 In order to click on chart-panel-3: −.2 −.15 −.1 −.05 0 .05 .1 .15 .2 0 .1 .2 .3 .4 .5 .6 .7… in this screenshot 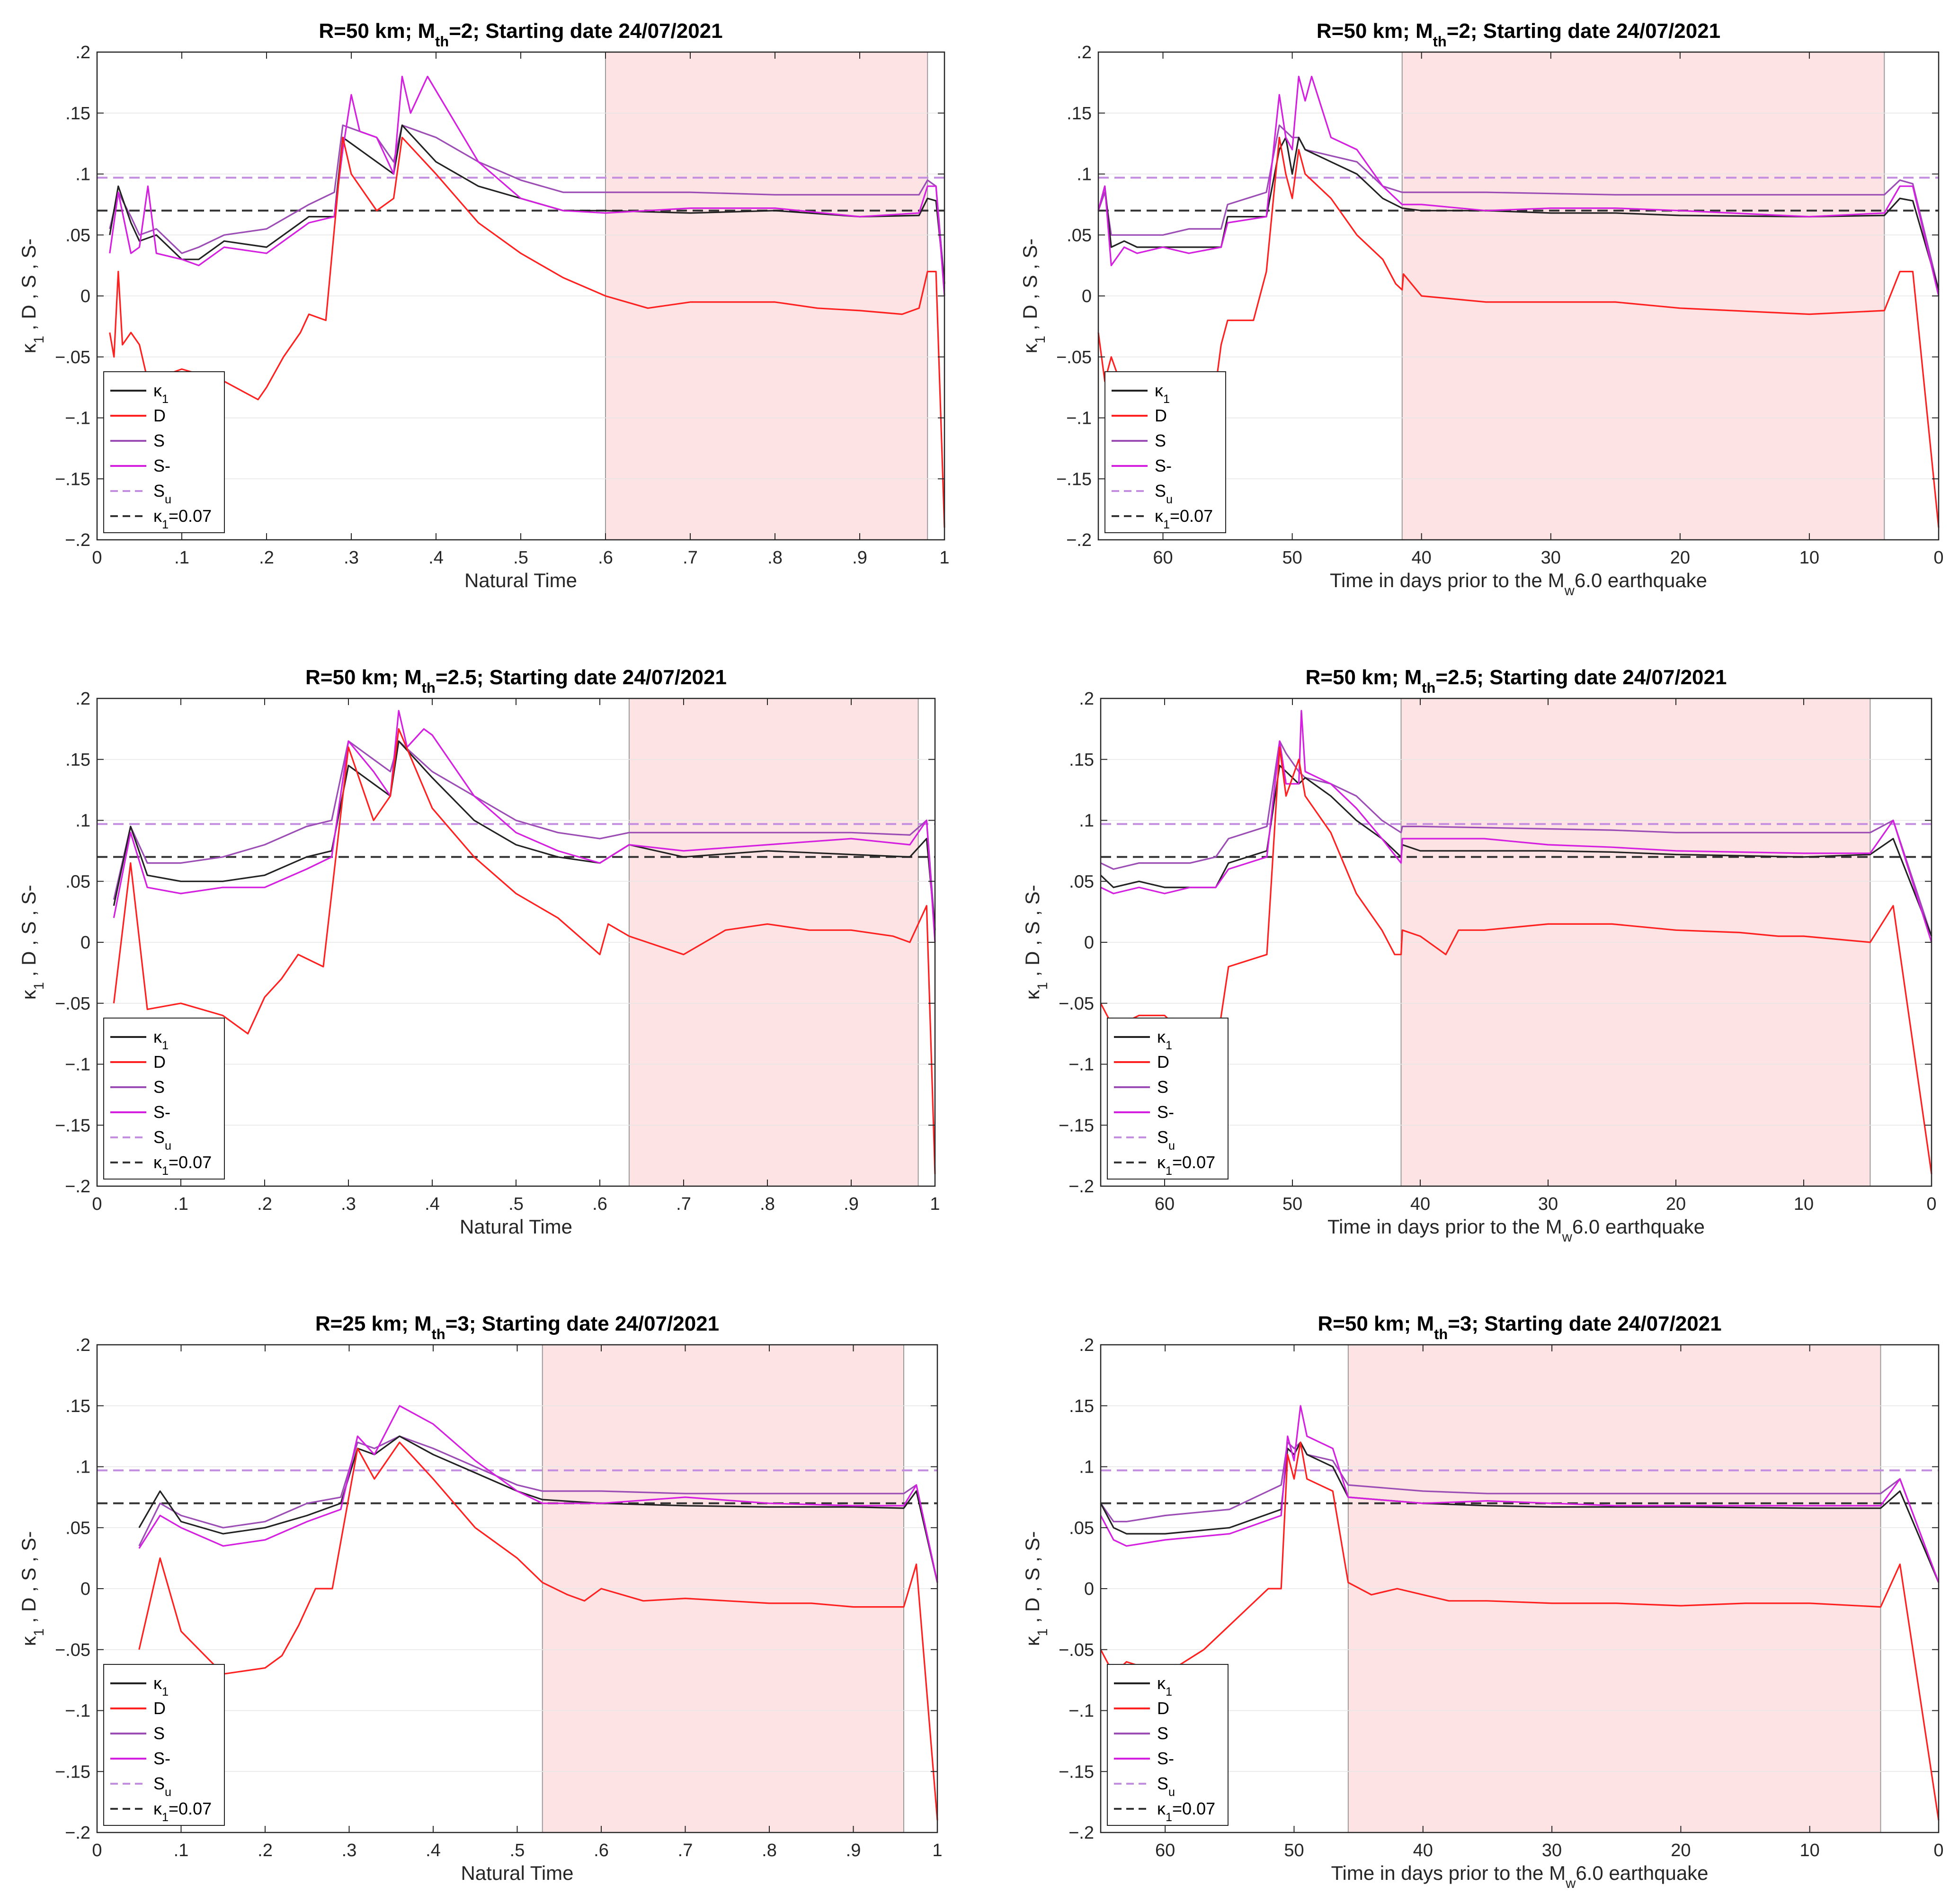, I will do `click(479, 952)`.